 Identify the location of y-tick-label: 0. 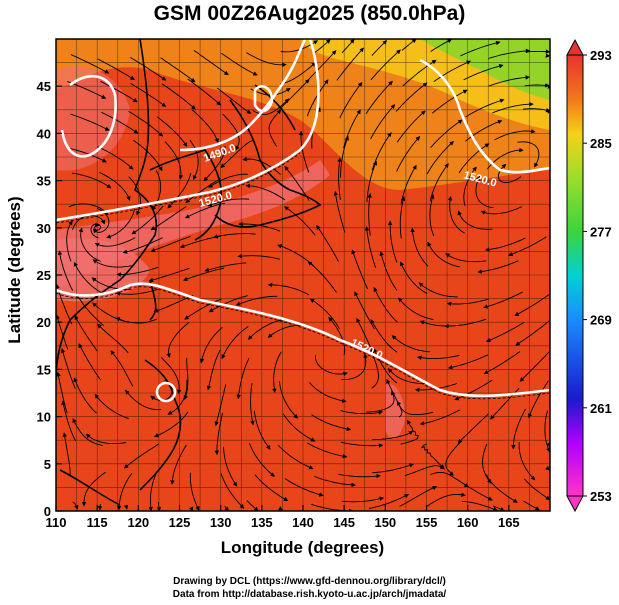
(47, 511).